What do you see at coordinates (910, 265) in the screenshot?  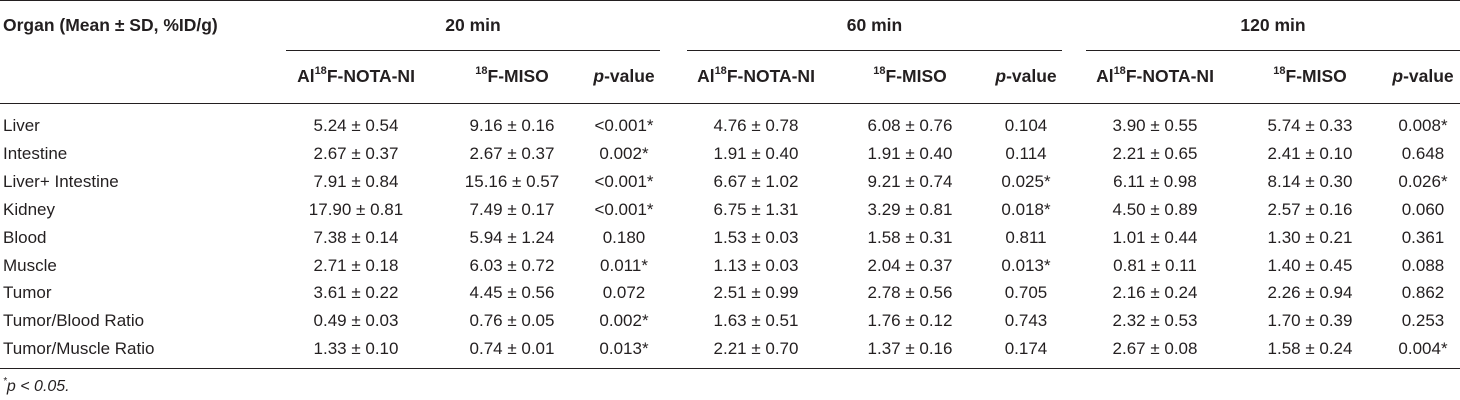 I see `value-cell: 2.04 ± 0.37` at bounding box center [910, 265].